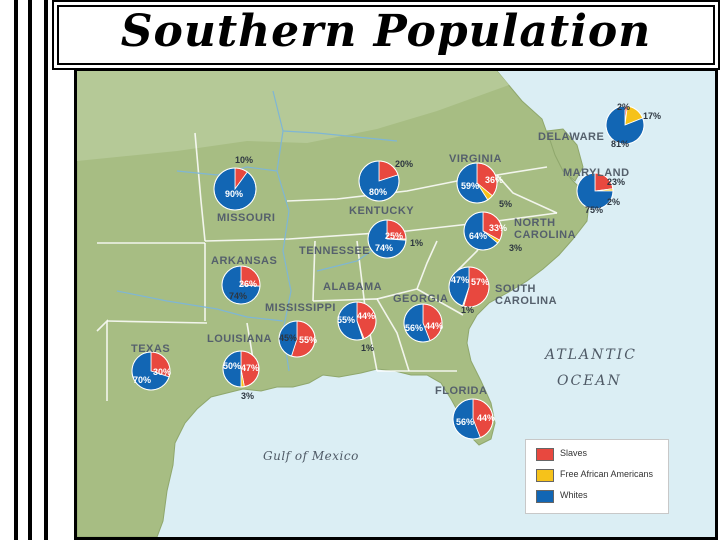 This screenshot has height=540, width=720. What do you see at coordinates (460, 280) in the screenshot?
I see `pct-south-carolina-whites: 47%` at bounding box center [460, 280].